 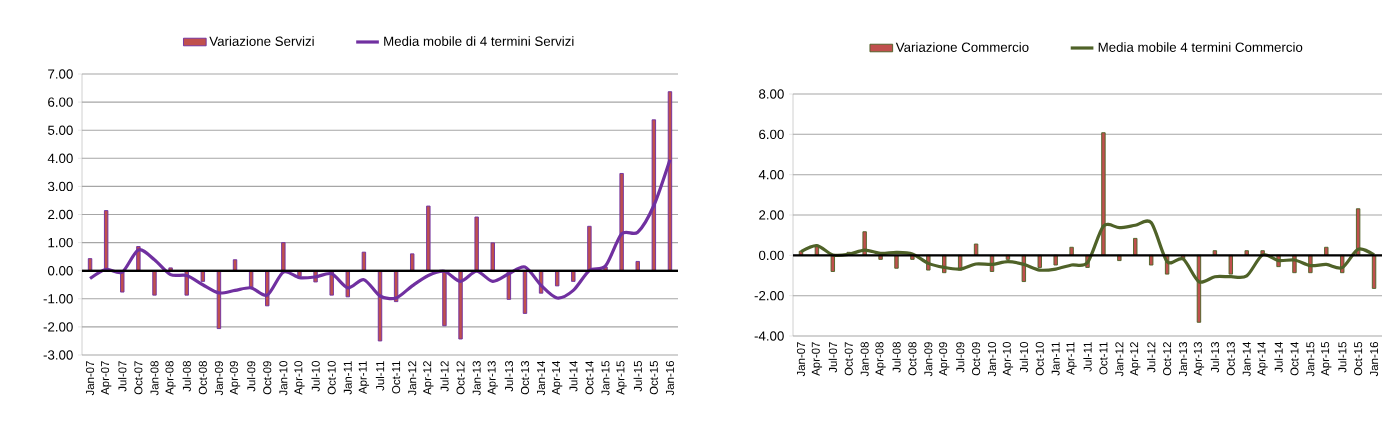 I want to click on y-tick-label: -4.00, so click(x=769, y=336).